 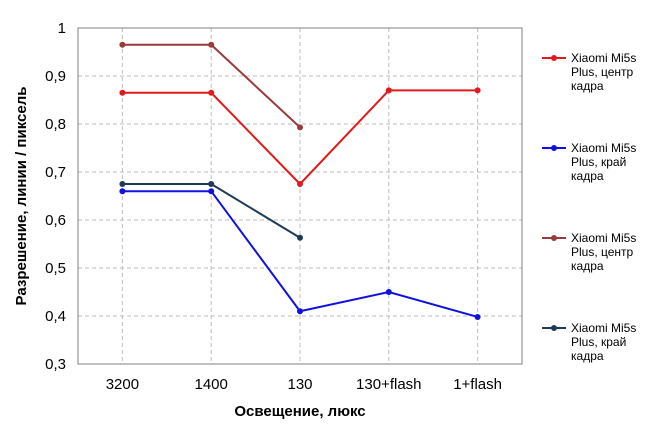 I want to click on x-tick-label: 130, so click(x=299, y=384).